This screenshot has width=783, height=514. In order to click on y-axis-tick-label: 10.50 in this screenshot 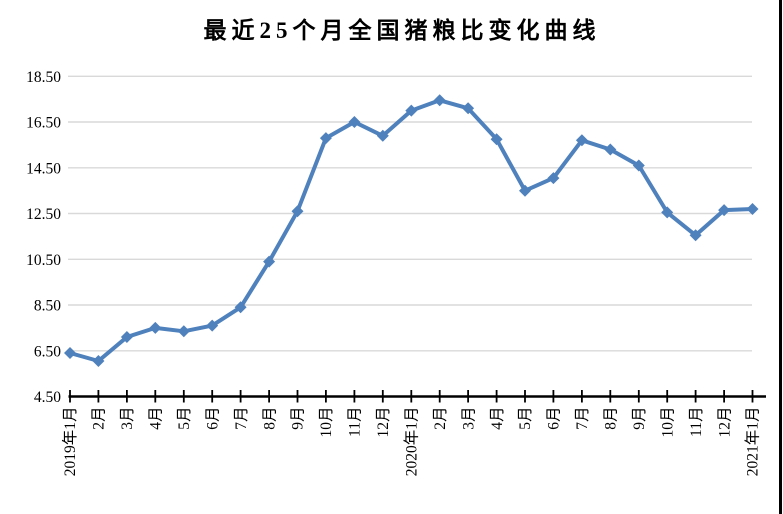, I will do `click(43, 260)`.